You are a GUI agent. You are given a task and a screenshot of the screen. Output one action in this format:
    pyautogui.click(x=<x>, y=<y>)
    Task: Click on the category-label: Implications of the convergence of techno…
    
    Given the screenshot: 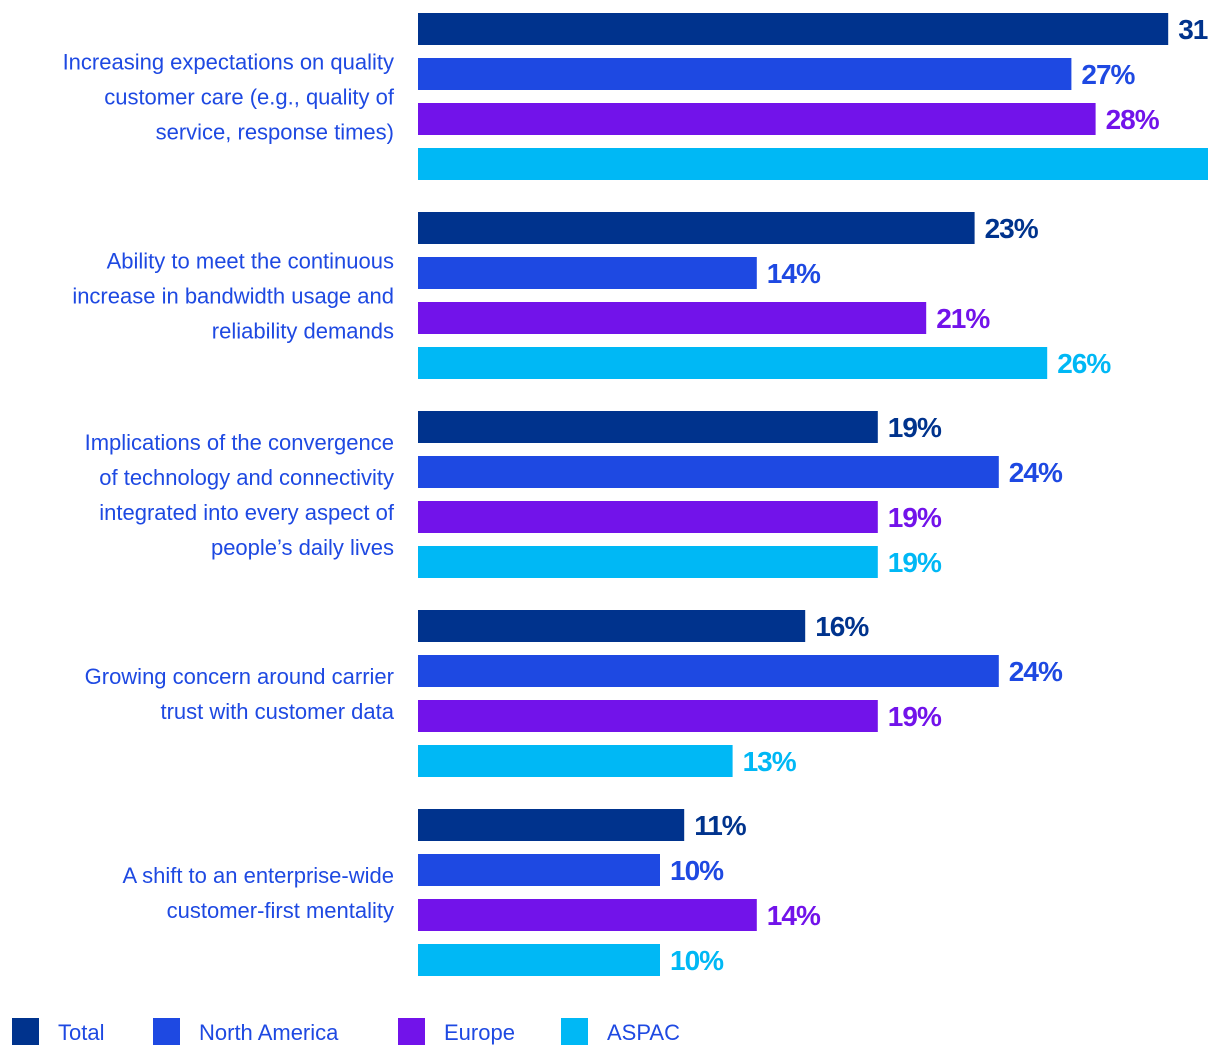 What is the action you would take?
    pyautogui.click(x=240, y=495)
    